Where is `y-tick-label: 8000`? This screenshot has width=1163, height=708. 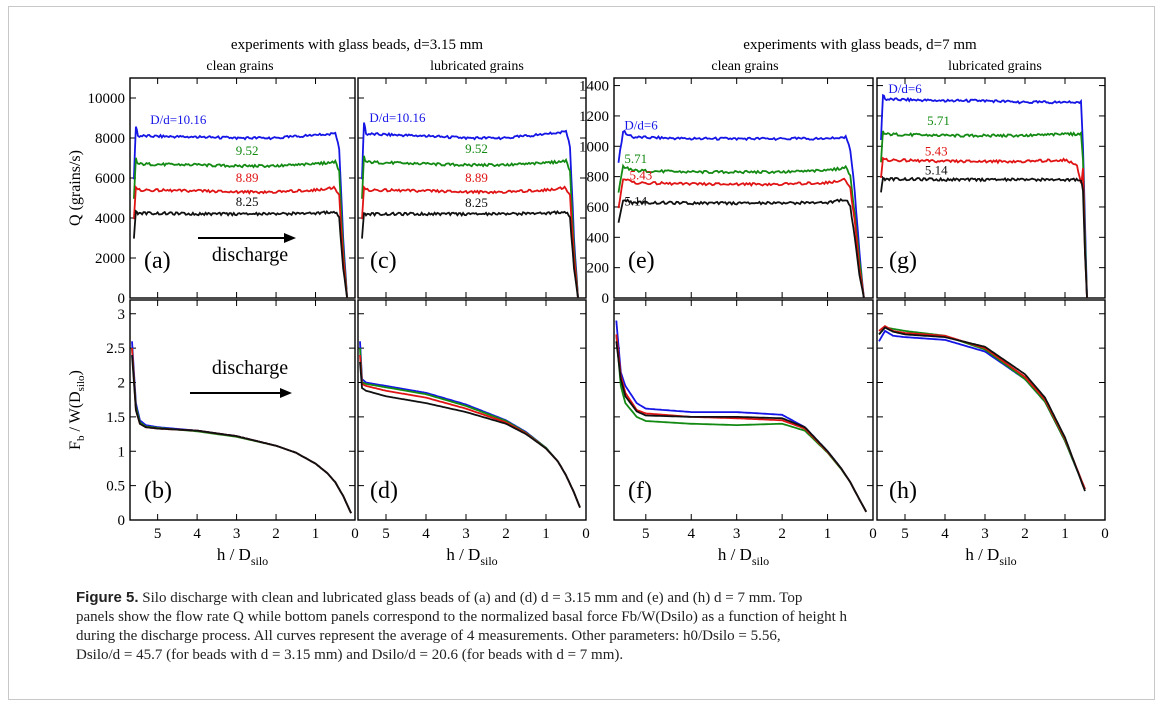 y-tick-label: 8000 is located at coordinates (110, 139).